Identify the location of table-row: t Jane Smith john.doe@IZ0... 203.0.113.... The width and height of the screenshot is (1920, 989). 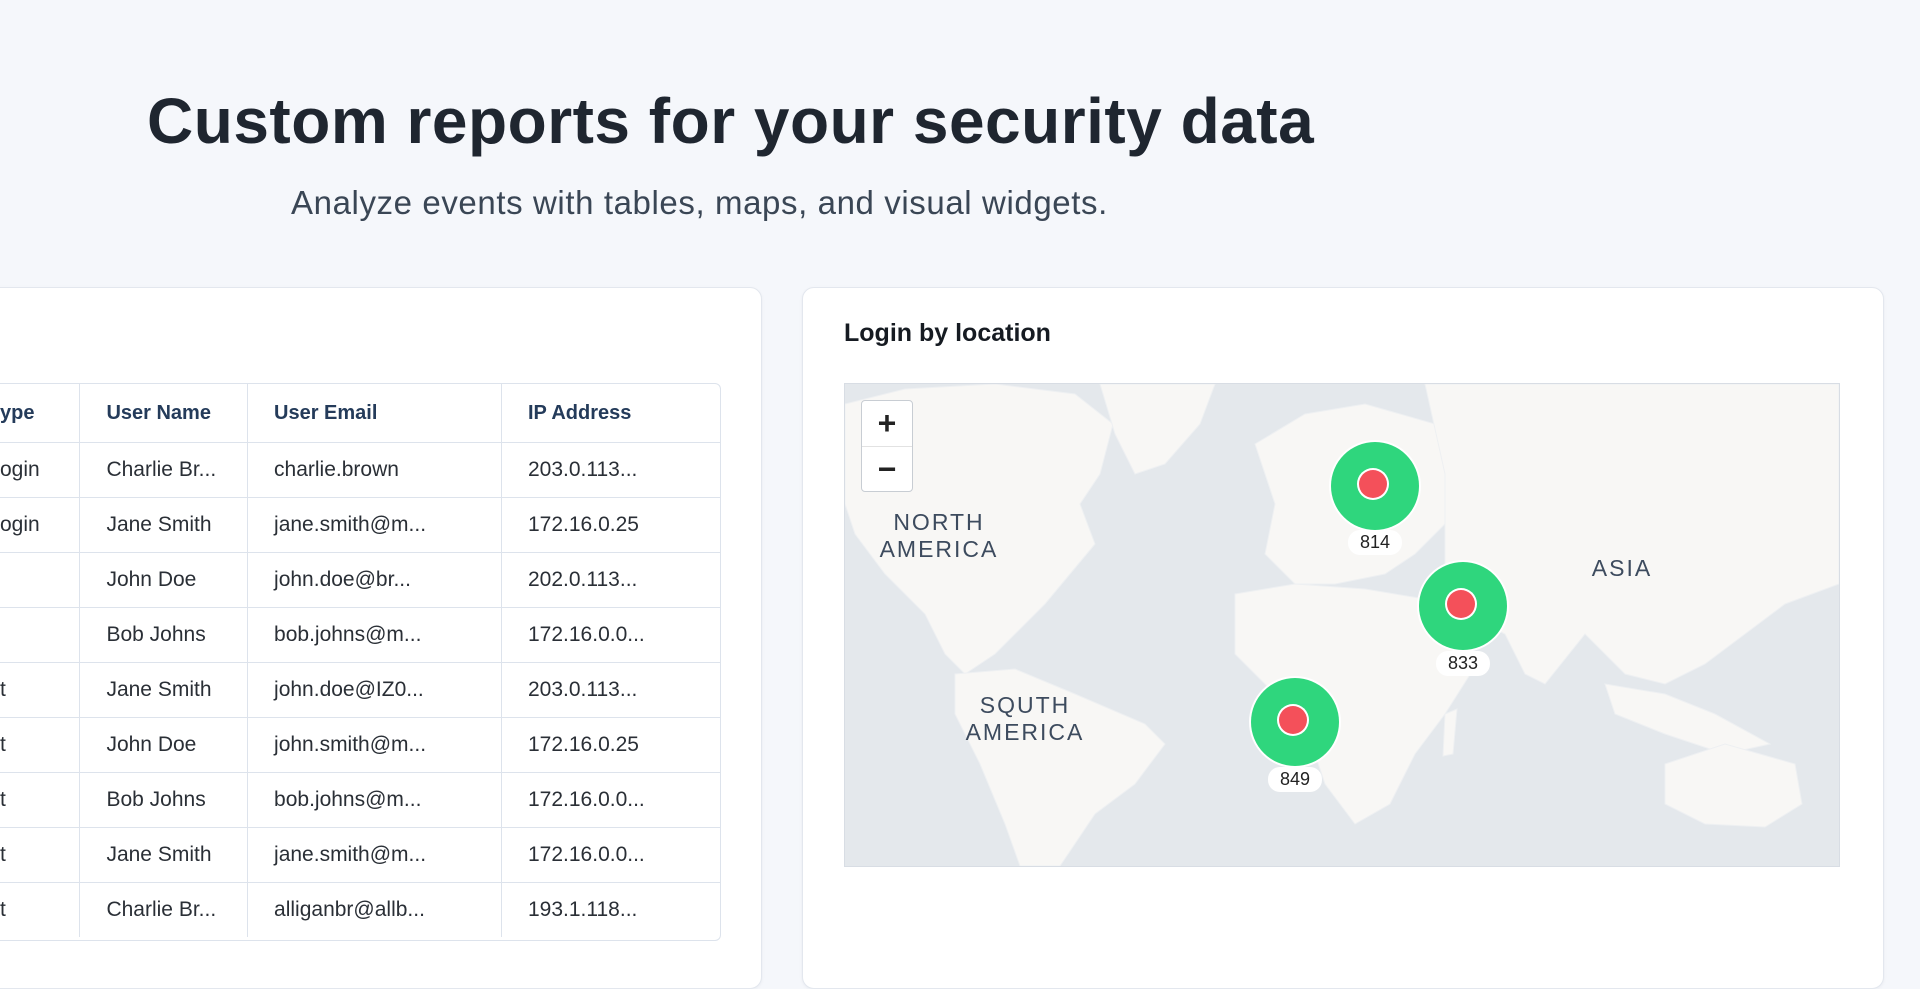
(360, 690).